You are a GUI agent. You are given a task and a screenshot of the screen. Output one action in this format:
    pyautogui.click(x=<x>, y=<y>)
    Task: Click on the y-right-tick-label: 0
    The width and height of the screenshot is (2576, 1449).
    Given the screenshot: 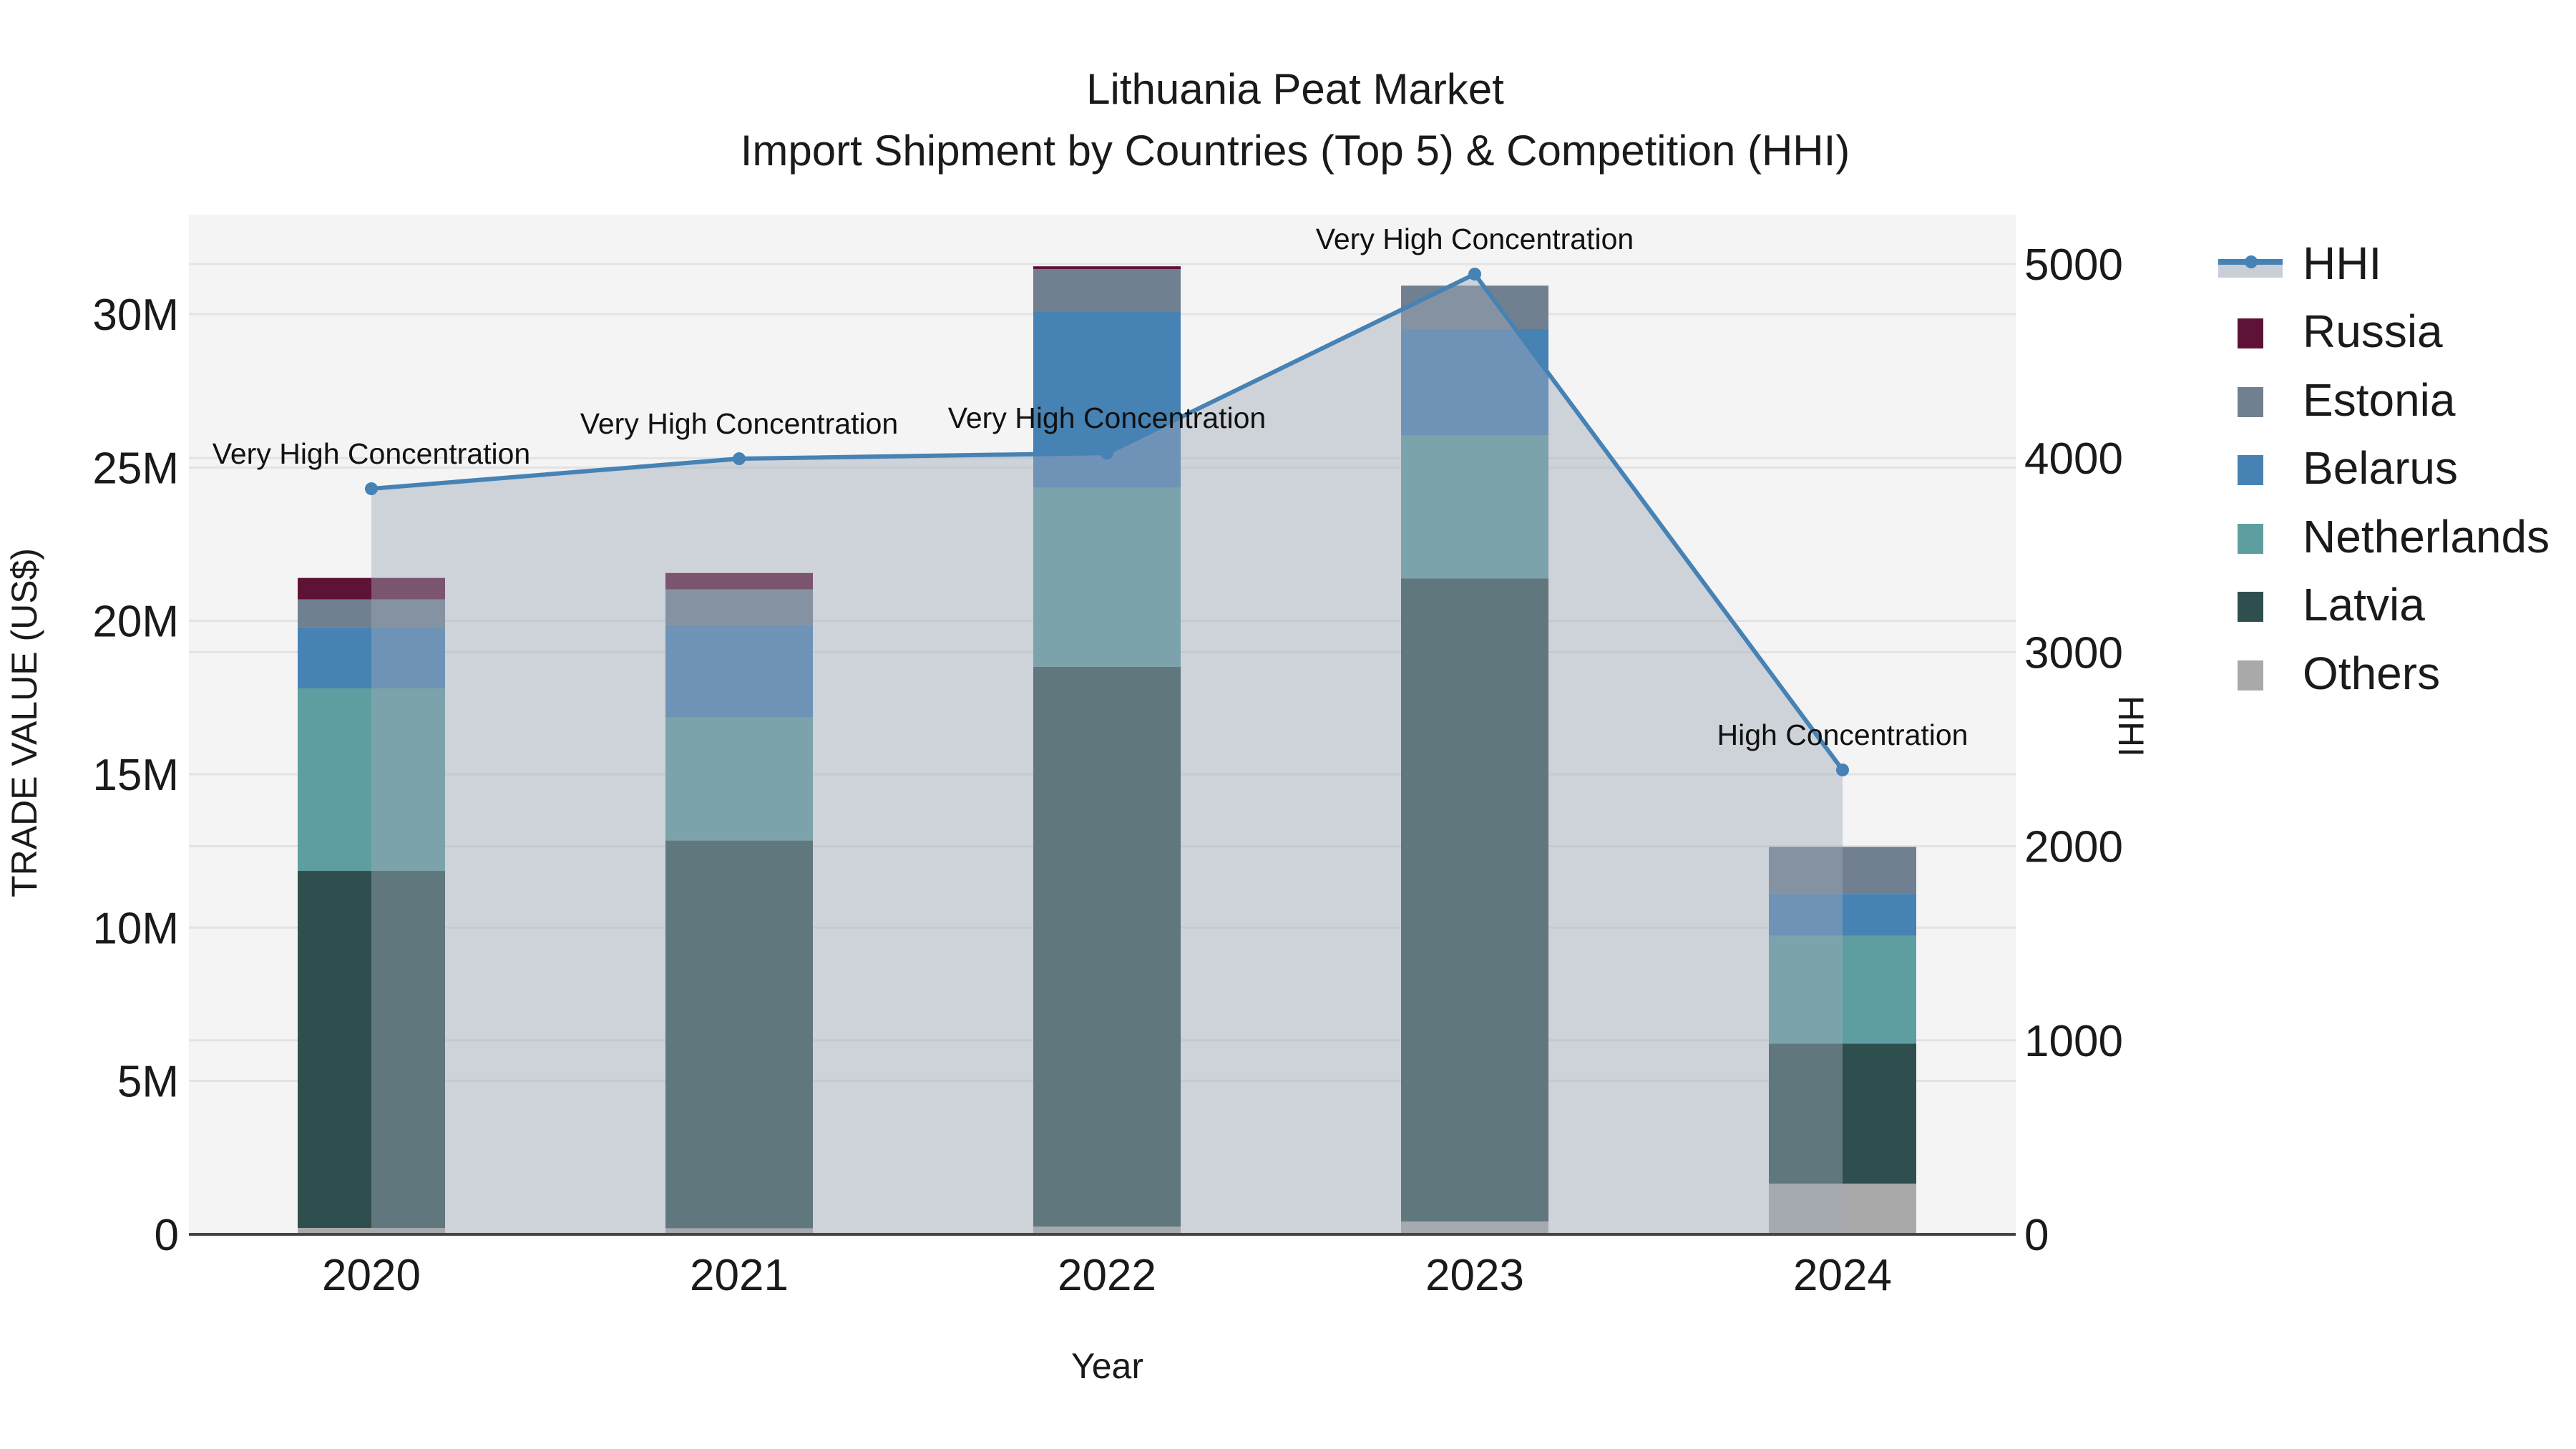 What is the action you would take?
    pyautogui.click(x=2036, y=1235)
    